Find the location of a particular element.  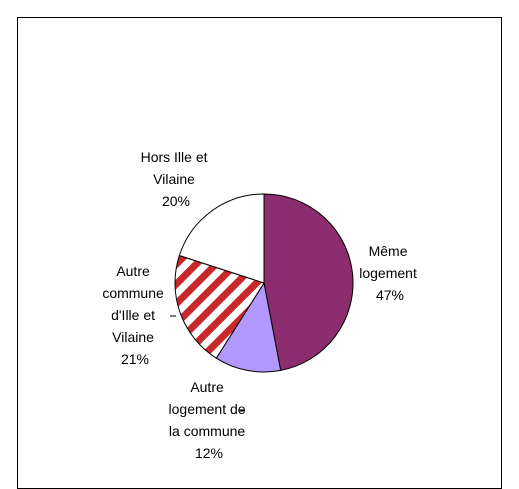

slice-label-autre-commune-ille-vilaine: Autre commune d'Ille et Vilaine 21% is located at coordinates (134, 315).